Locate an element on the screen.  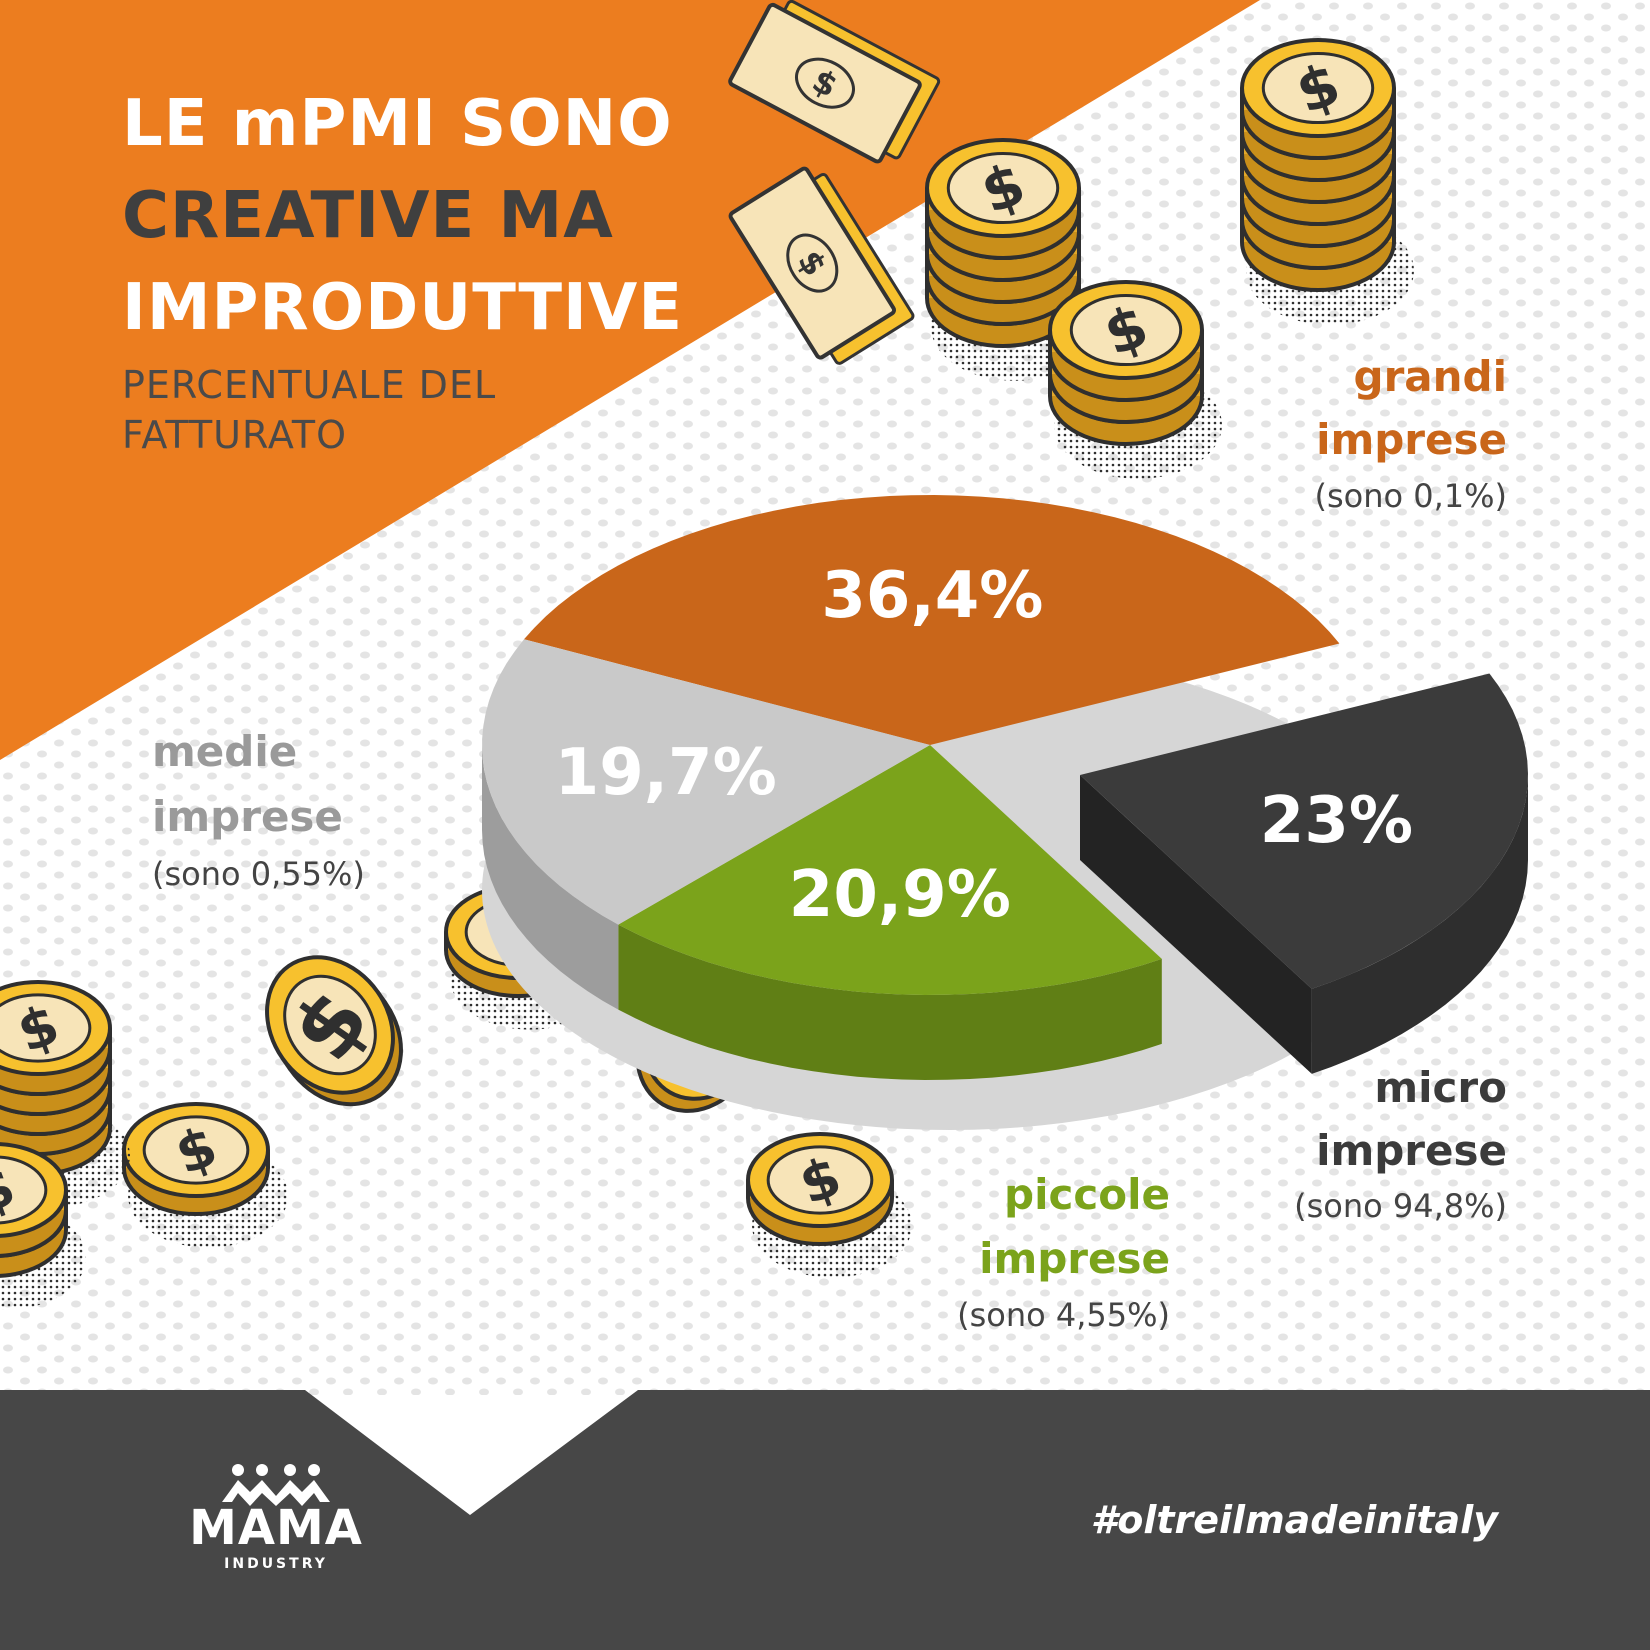
pie-value-label-2: 20,9% is located at coordinates (900, 895).